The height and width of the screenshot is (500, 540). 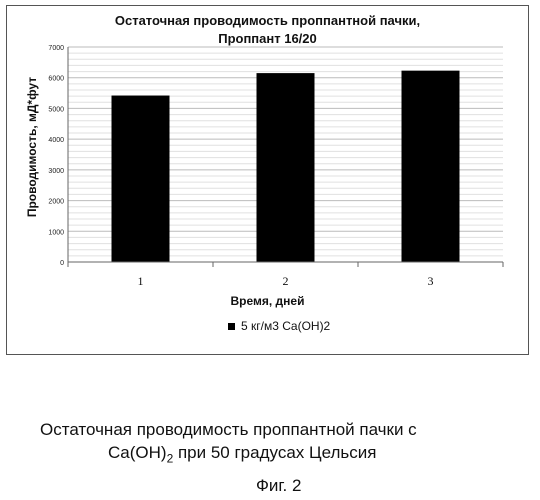 I want to click on figure-number: Фиг. 2, so click(x=278, y=486).